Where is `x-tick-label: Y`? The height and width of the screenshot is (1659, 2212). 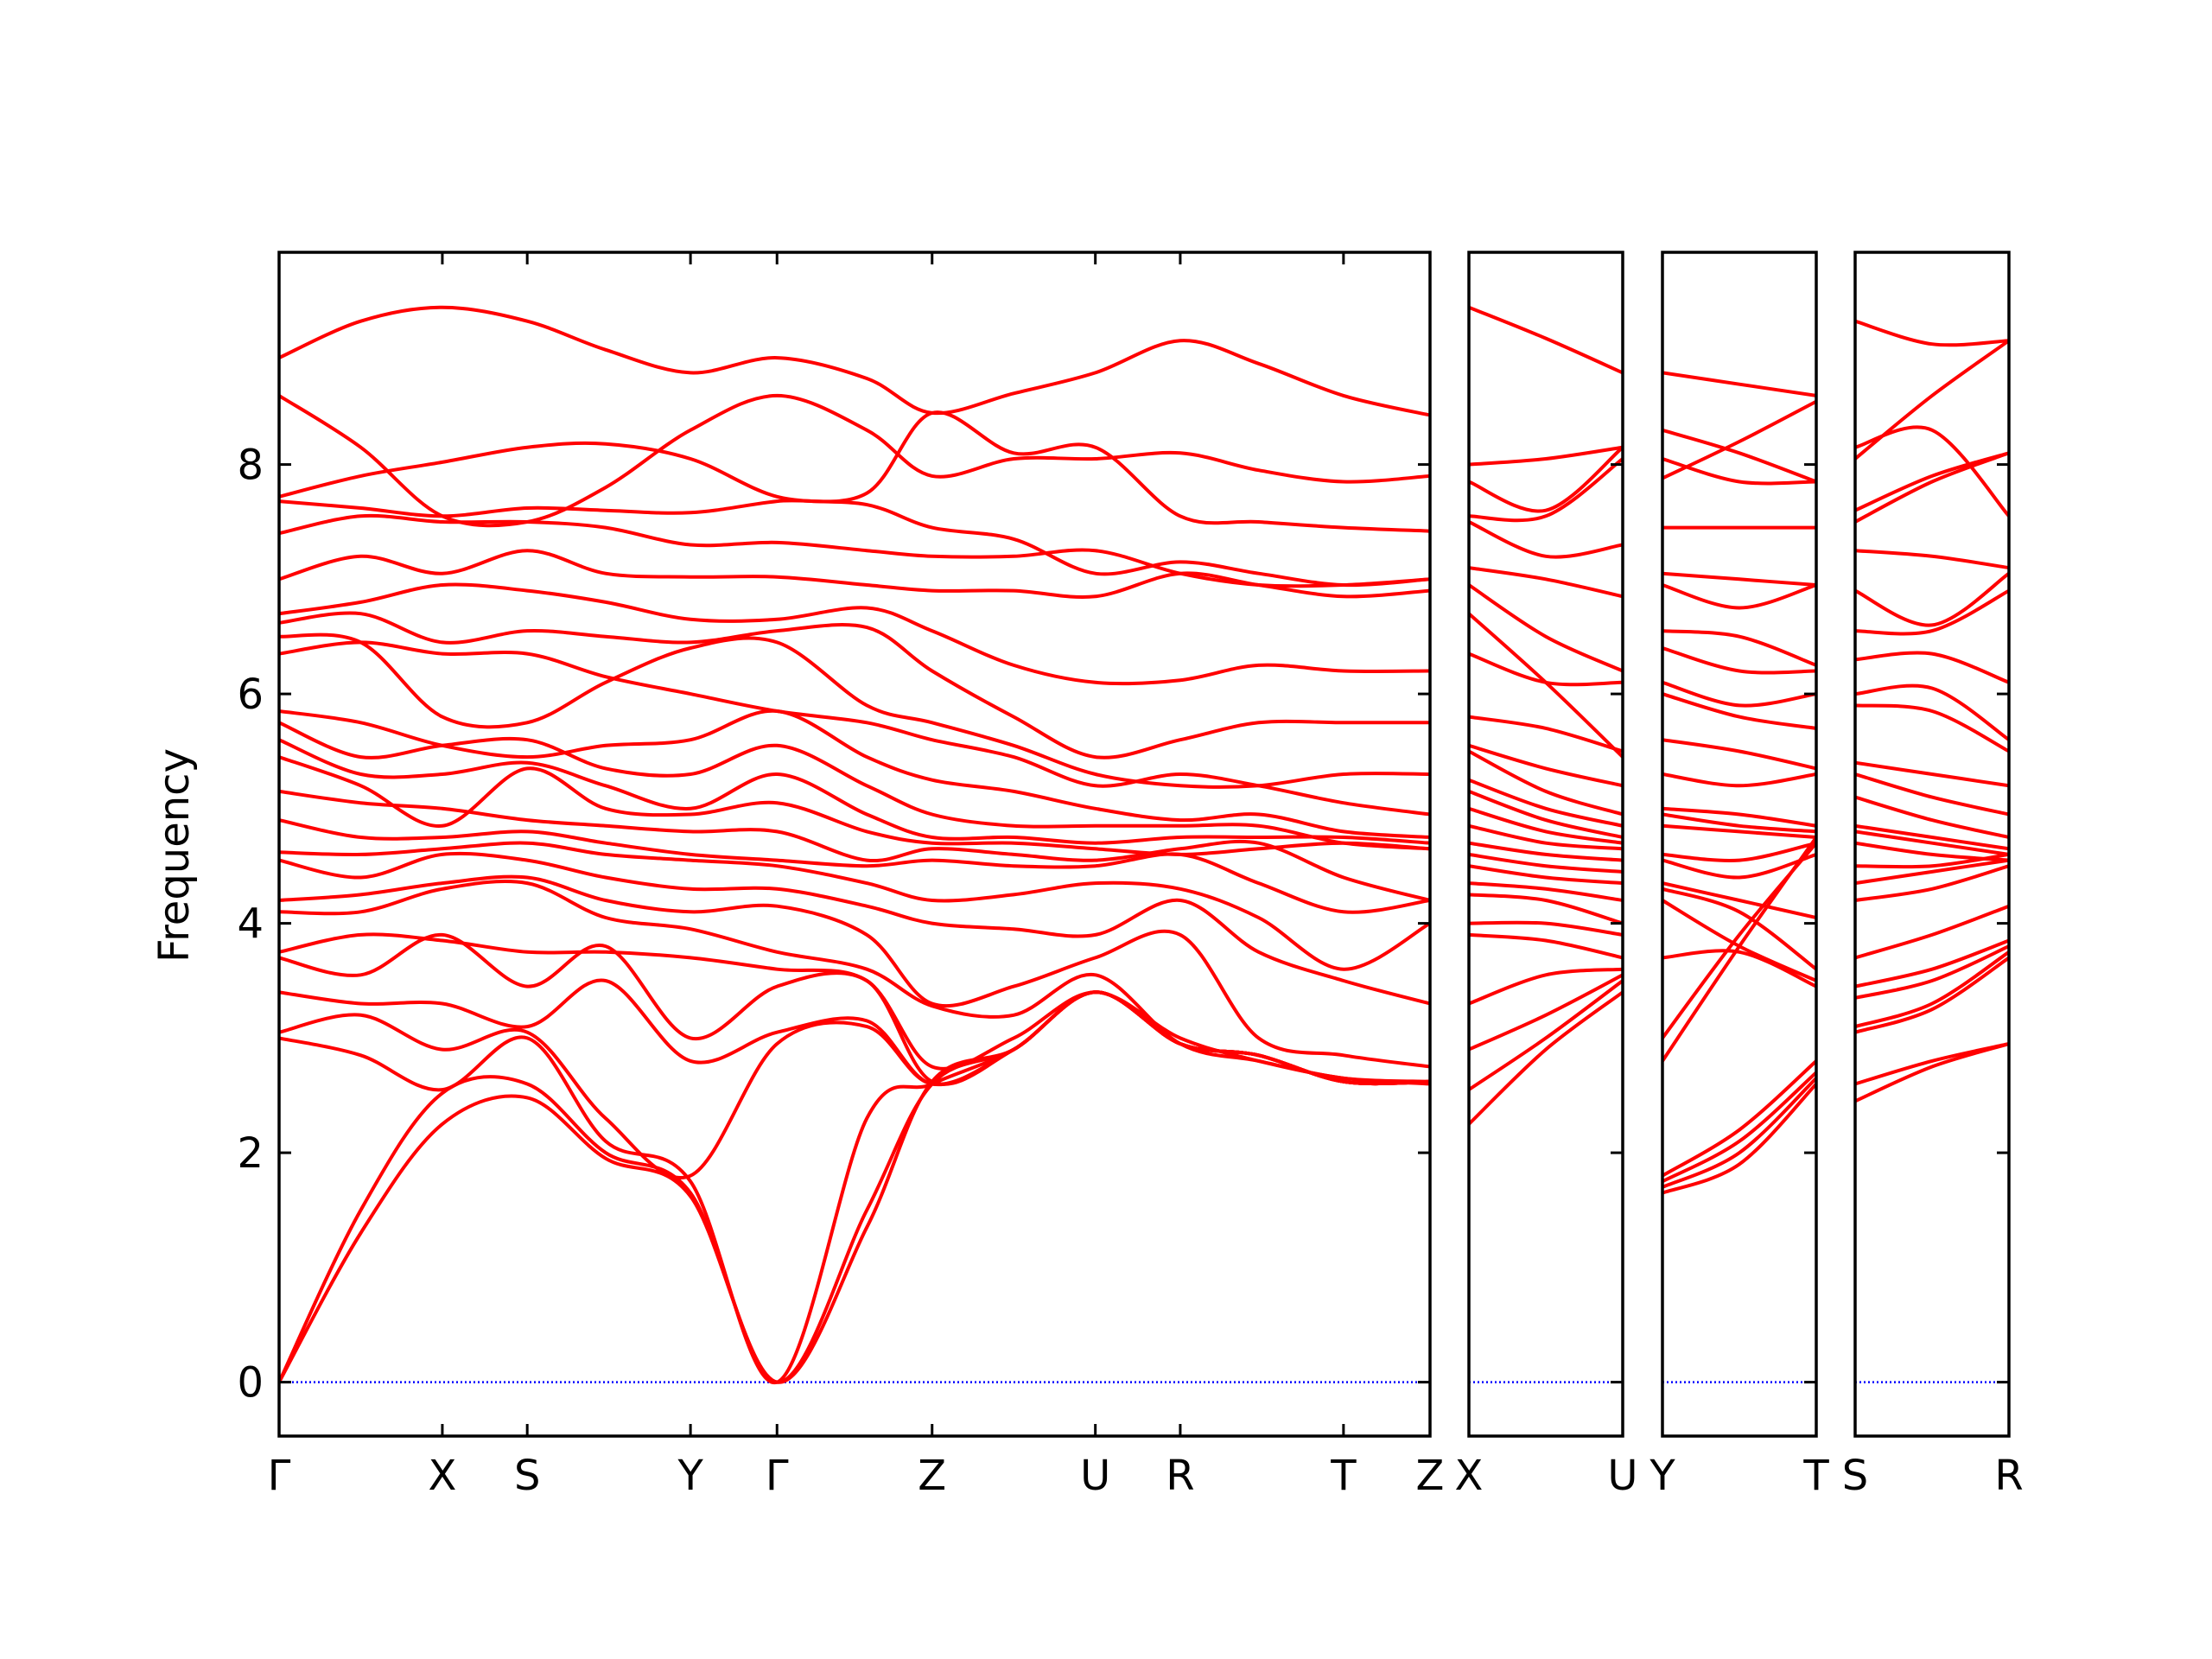
x-tick-label: Y is located at coordinates (1662, 1476).